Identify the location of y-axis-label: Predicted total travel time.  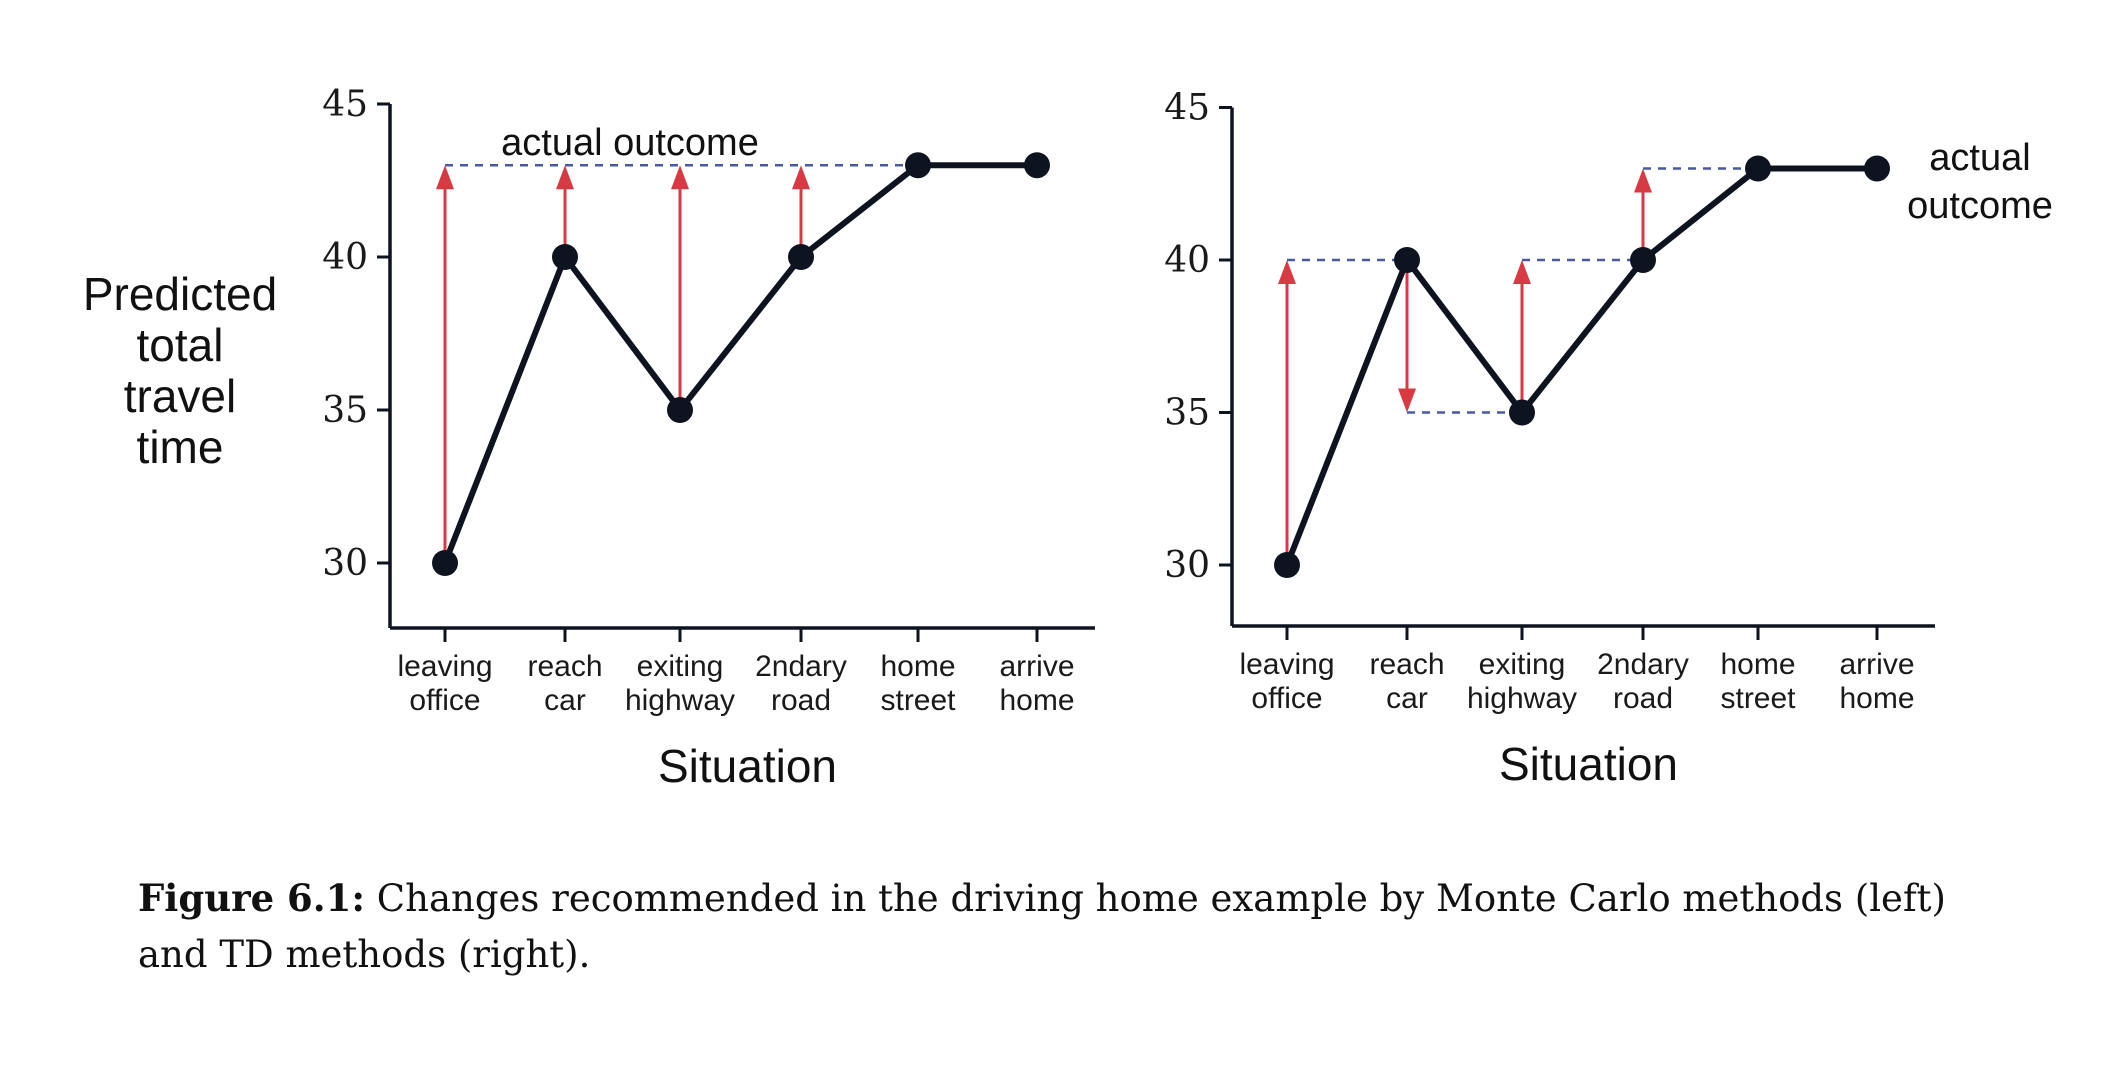
(180, 370).